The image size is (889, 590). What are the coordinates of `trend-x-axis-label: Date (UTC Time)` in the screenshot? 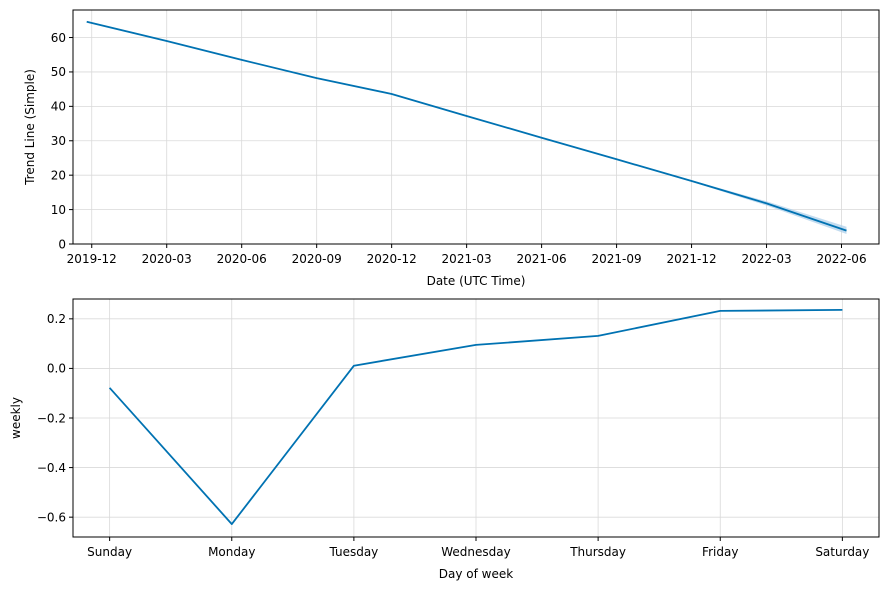 It's located at (476, 281).